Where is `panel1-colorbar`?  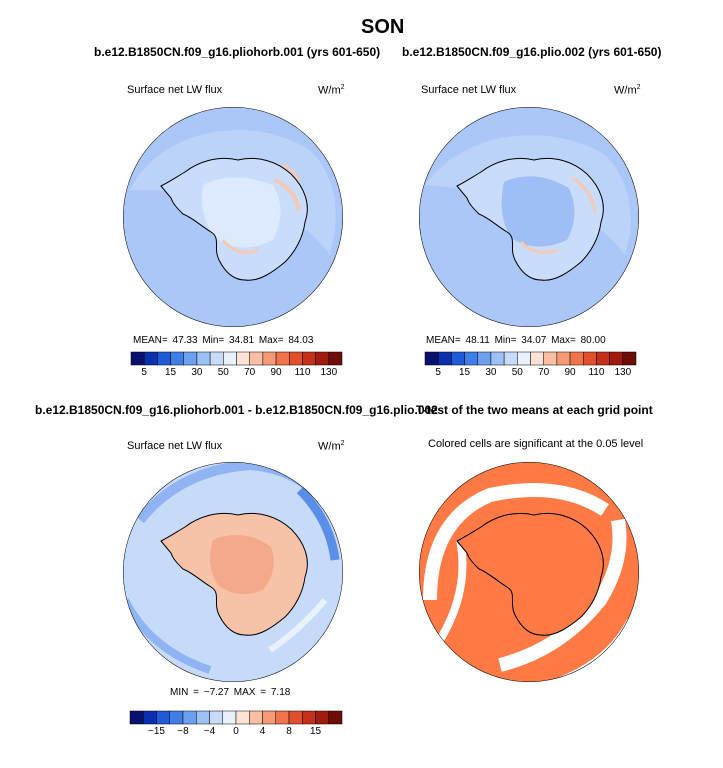 panel1-colorbar is located at coordinates (236, 358).